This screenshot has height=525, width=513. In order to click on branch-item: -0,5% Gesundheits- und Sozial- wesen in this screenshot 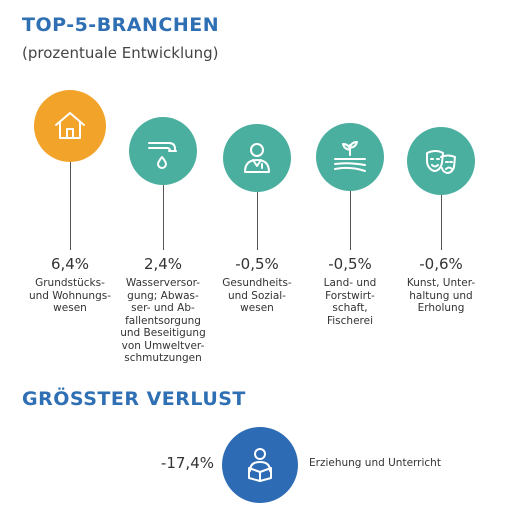, I will do `click(257, 185)`.